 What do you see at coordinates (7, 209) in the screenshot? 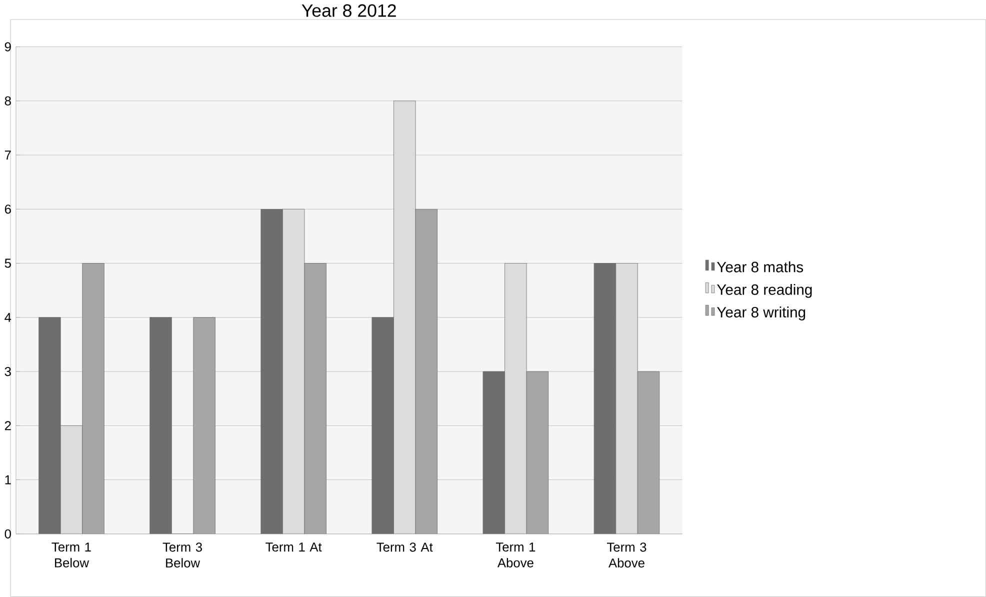
I see `y-tick-label: 6` at bounding box center [7, 209].